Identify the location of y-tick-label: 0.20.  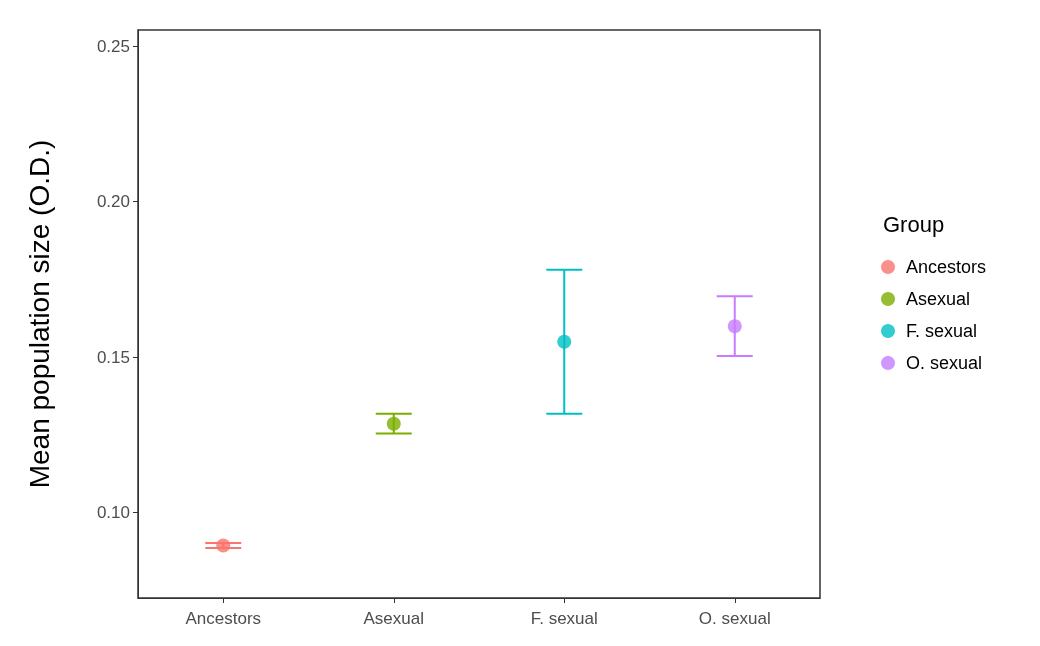
(113, 202).